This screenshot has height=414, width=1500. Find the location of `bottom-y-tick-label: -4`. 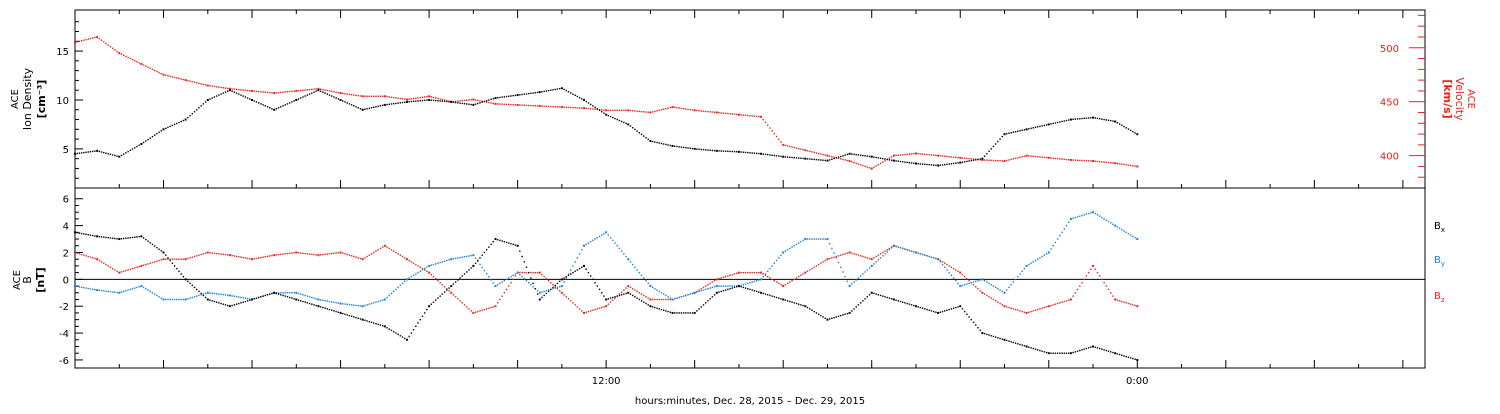

bottom-y-tick-label: -4 is located at coordinates (64, 334).